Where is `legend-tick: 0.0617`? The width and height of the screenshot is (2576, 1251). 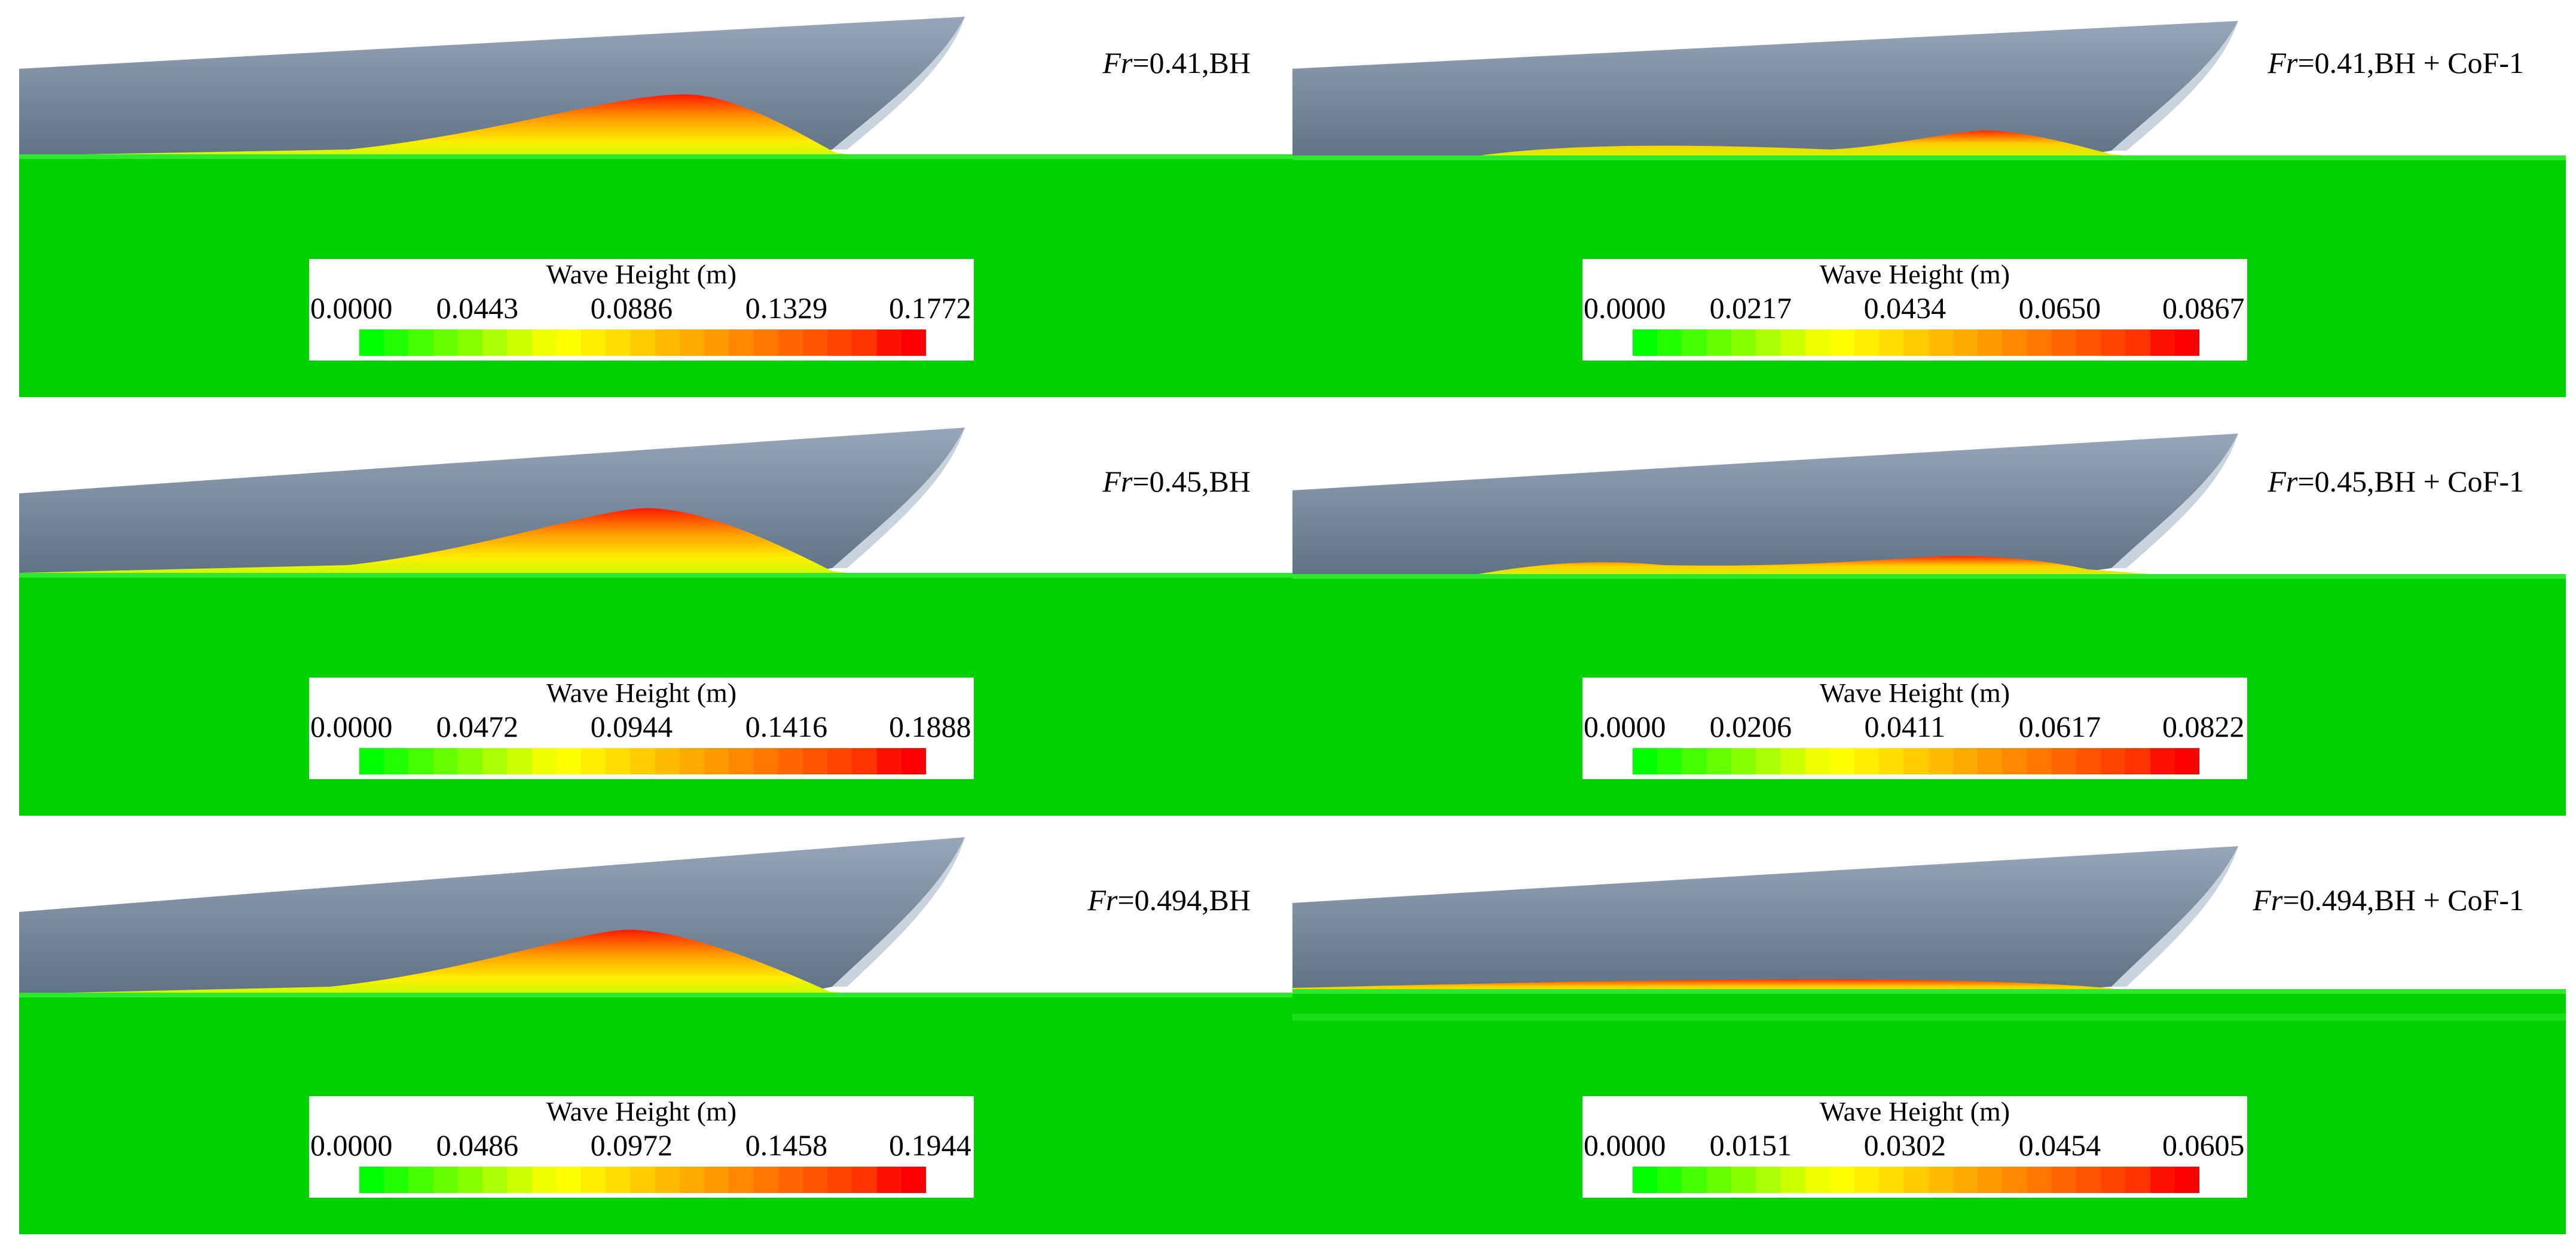 legend-tick: 0.0617 is located at coordinates (2059, 726).